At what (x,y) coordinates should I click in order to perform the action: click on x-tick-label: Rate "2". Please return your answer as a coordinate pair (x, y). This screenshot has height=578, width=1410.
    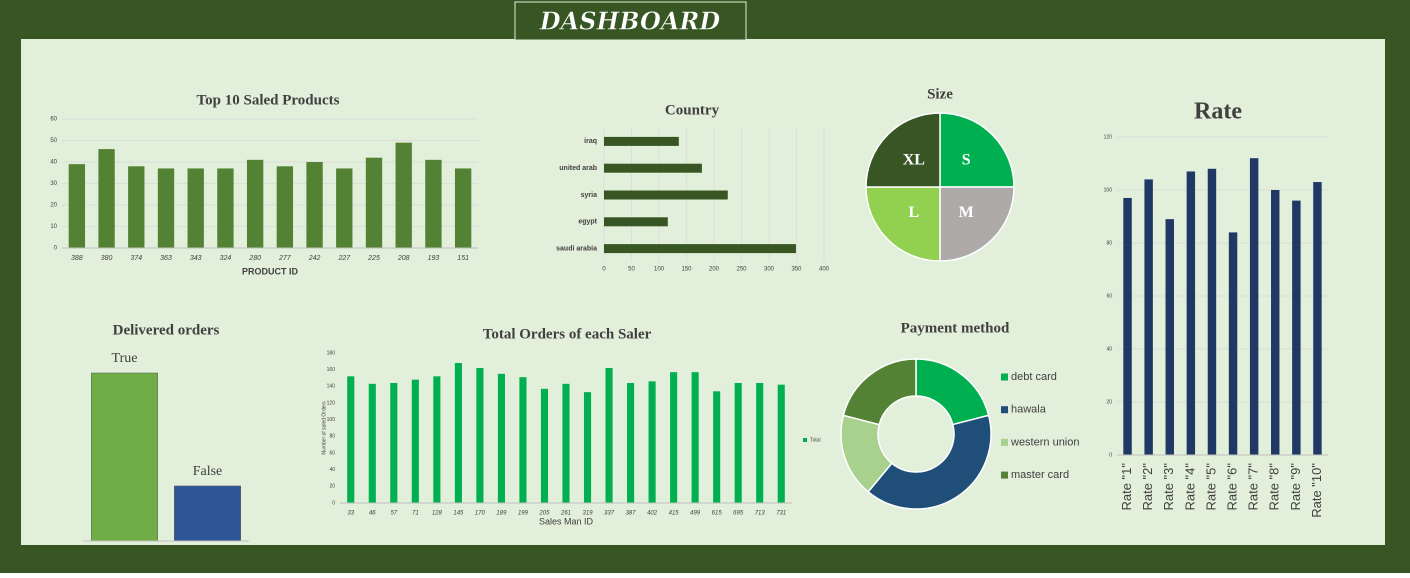
    Looking at the image, I should click on (1147, 487).